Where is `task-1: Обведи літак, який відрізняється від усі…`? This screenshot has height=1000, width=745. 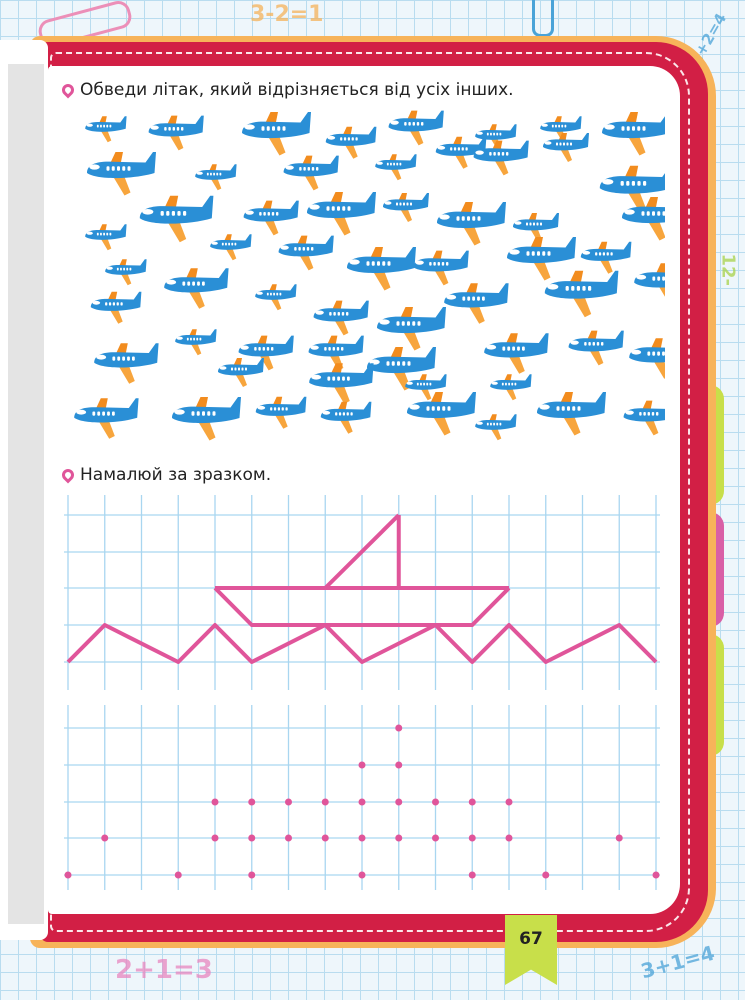
task-1: Обведи літак, який відрізняється від усі… is located at coordinates (286, 90).